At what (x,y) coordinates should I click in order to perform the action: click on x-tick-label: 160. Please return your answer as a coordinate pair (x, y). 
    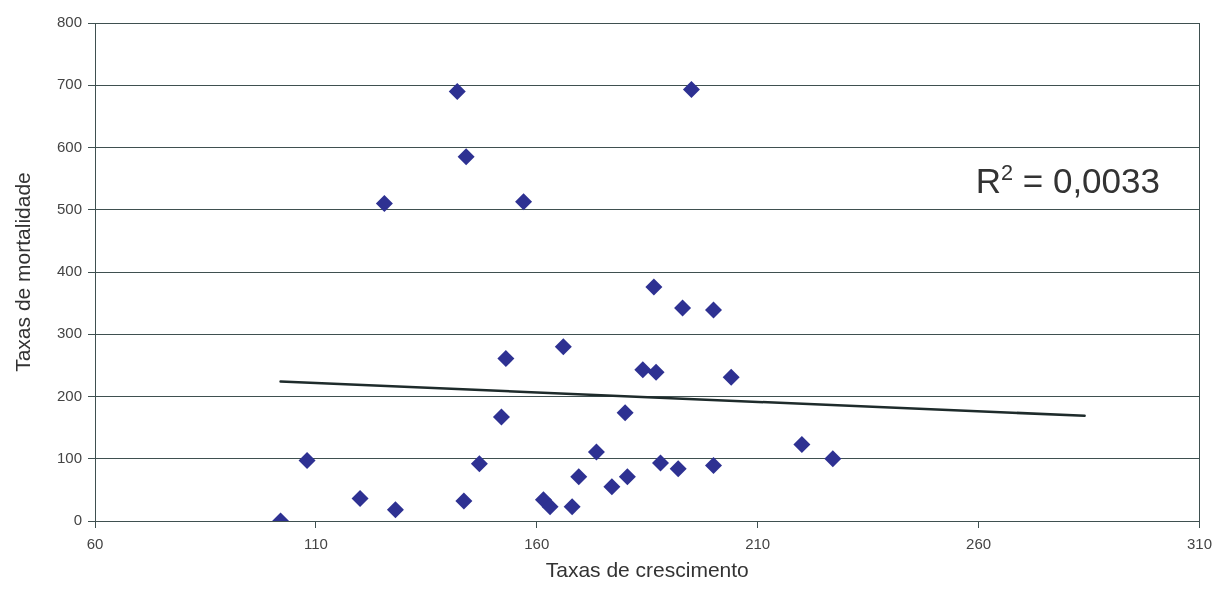
    Looking at the image, I should click on (537, 544).